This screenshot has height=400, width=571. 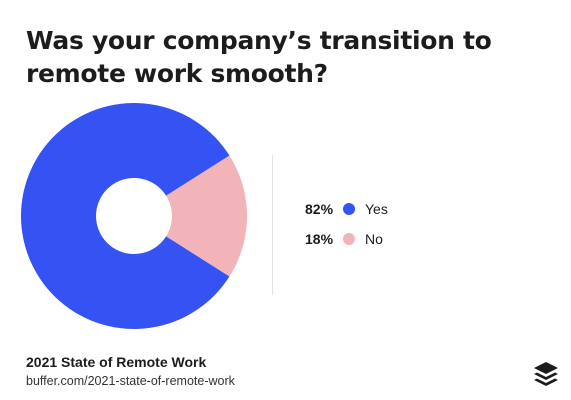 What do you see at coordinates (319, 209) in the screenshot?
I see `legend-yes-value: 82%` at bounding box center [319, 209].